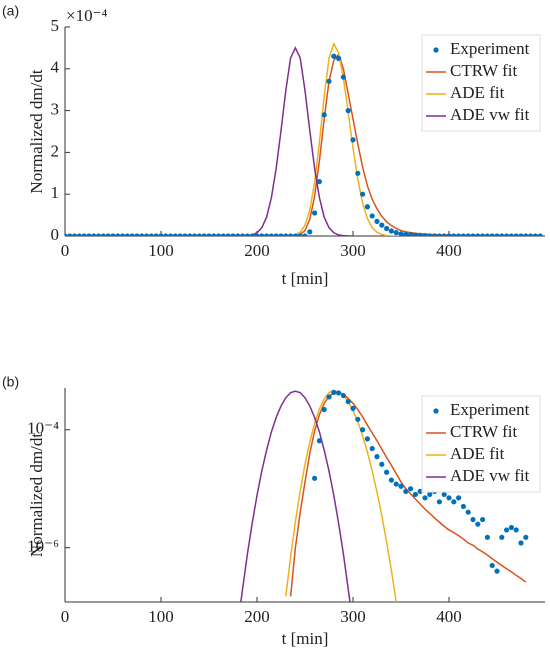 The image size is (550, 658). What do you see at coordinates (87, 15) in the screenshot?
I see `y-multiplier: ×10⁻⁴` at bounding box center [87, 15].